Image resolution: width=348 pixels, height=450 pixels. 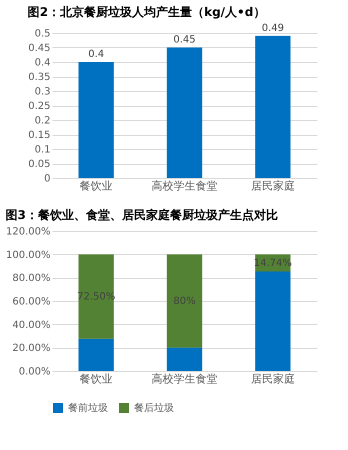 What do you see at coordinates (28, 255) in the screenshot?
I see `y-tick-label: 100.00%` at bounding box center [28, 255].